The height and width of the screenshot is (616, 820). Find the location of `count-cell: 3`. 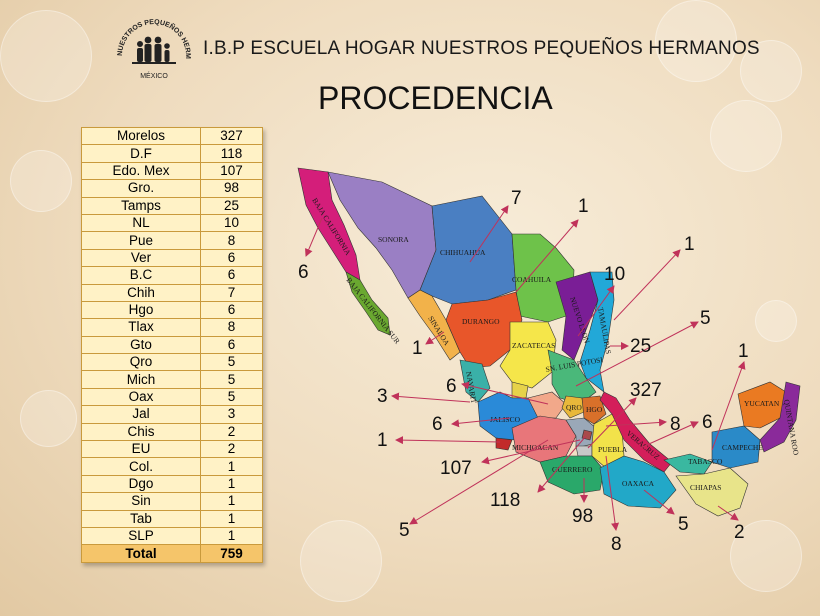

count-cell: 3 is located at coordinates (231, 414).